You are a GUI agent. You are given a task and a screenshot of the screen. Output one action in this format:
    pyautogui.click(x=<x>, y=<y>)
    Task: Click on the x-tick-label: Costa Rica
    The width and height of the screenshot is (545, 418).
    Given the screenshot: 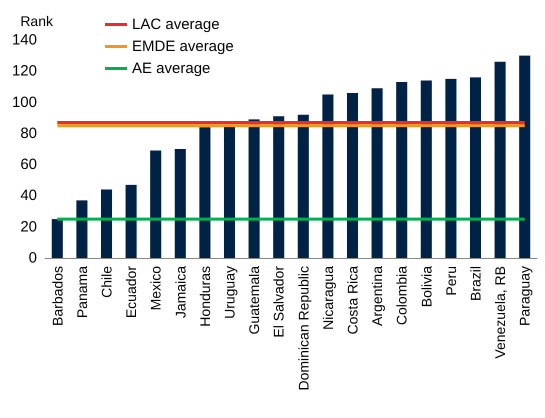 What is the action you would take?
    pyautogui.click(x=352, y=300)
    